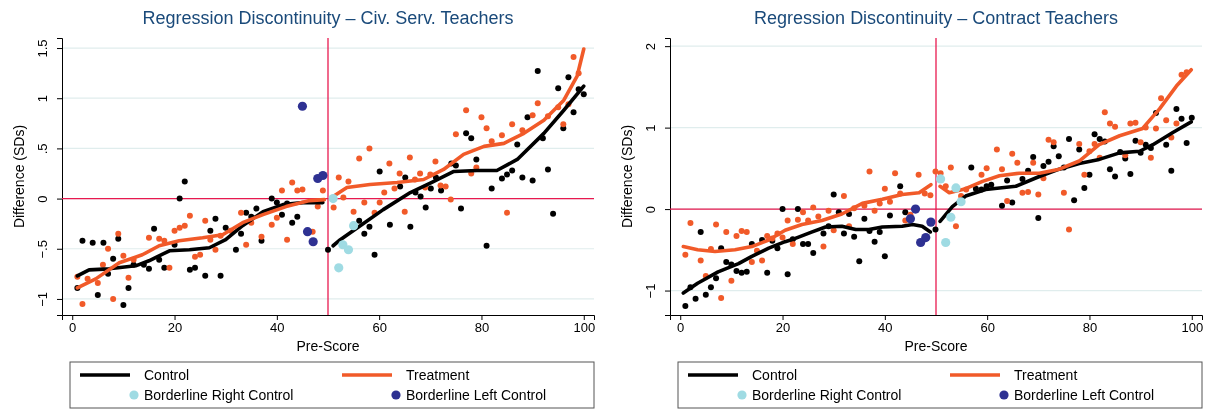  What do you see at coordinates (328, 18) in the screenshot?
I see `chart-title: Regression Discontinuity – Civ. Serv. Teachers` at bounding box center [328, 18].